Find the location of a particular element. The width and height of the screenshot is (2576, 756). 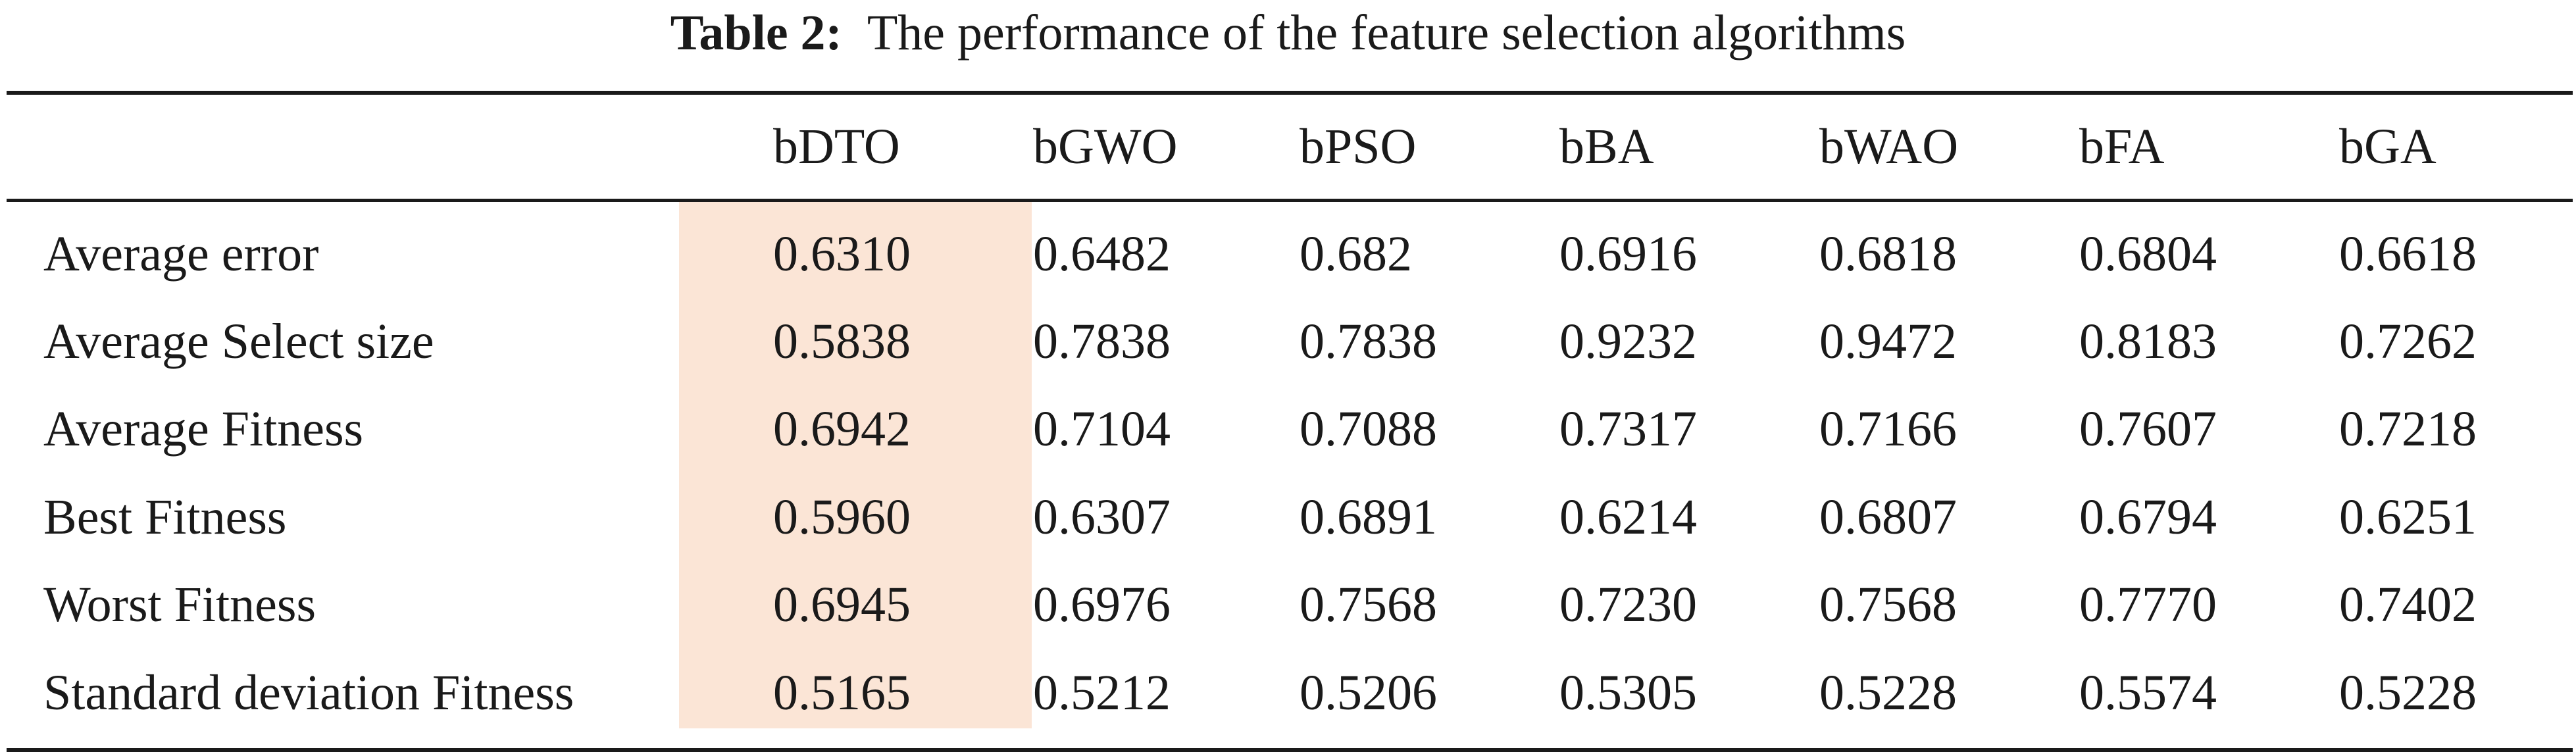

table-cell: 0.5206 is located at coordinates (1368, 692).